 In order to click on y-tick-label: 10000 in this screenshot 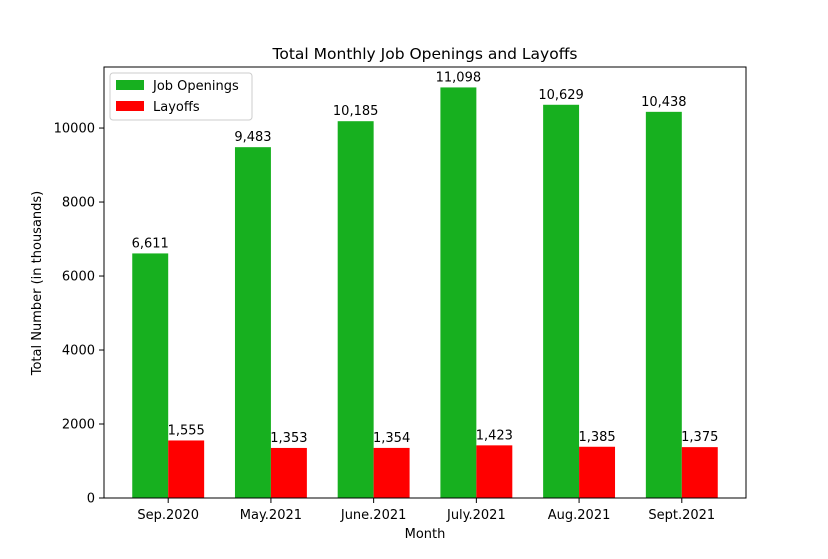, I will do `click(74, 129)`.